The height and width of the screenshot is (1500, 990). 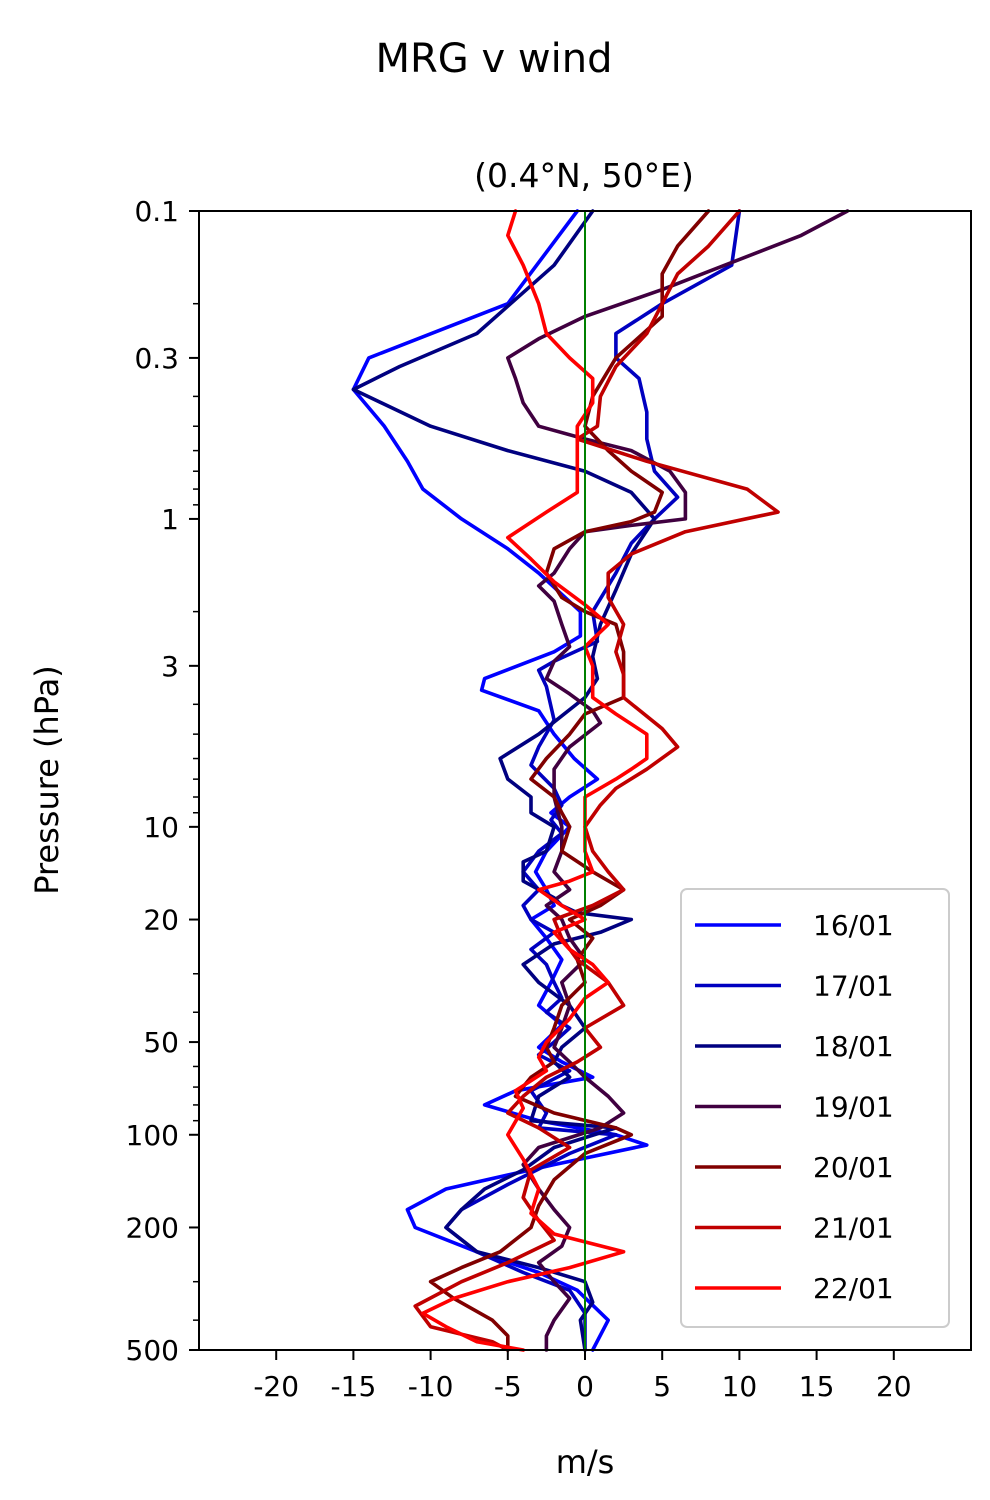 What do you see at coordinates (894, 1386) in the screenshot?
I see `x-tick-label: 20` at bounding box center [894, 1386].